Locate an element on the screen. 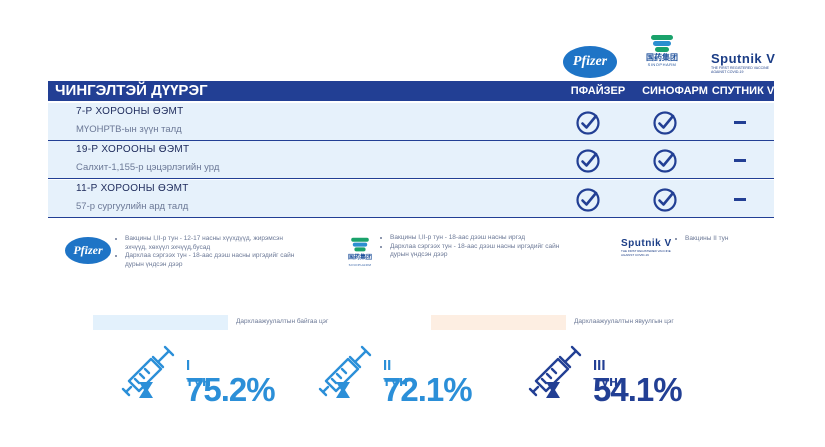  clinic-name: 11-Р ХОРООНЫ ӨЭМТ is located at coordinates (132, 188).